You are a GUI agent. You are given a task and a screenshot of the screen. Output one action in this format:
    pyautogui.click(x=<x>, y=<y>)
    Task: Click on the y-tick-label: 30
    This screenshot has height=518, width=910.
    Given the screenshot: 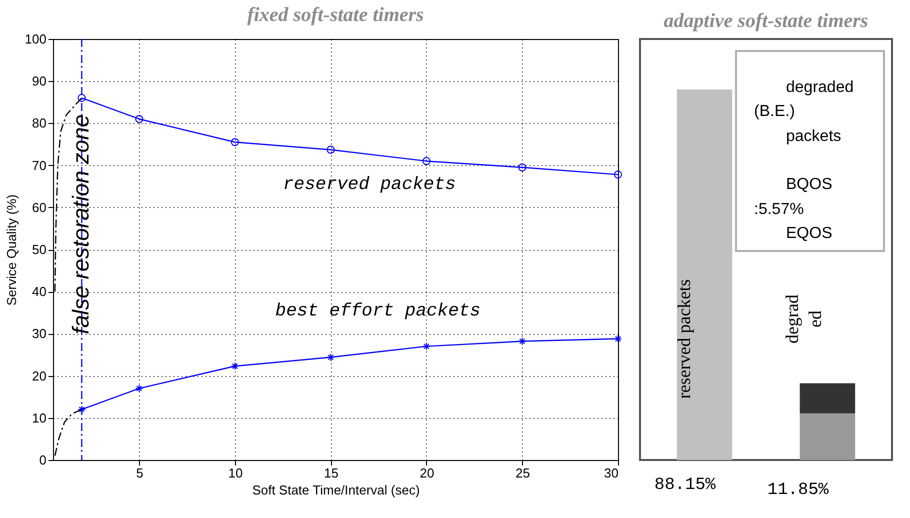 What is the action you would take?
    pyautogui.click(x=39, y=334)
    